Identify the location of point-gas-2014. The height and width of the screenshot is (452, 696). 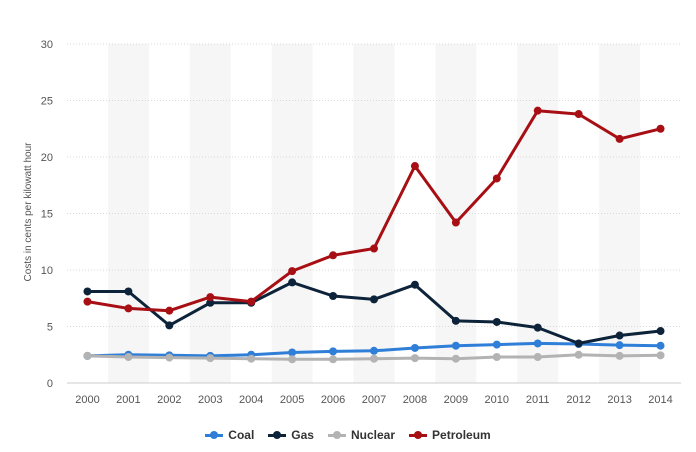
(660, 331).